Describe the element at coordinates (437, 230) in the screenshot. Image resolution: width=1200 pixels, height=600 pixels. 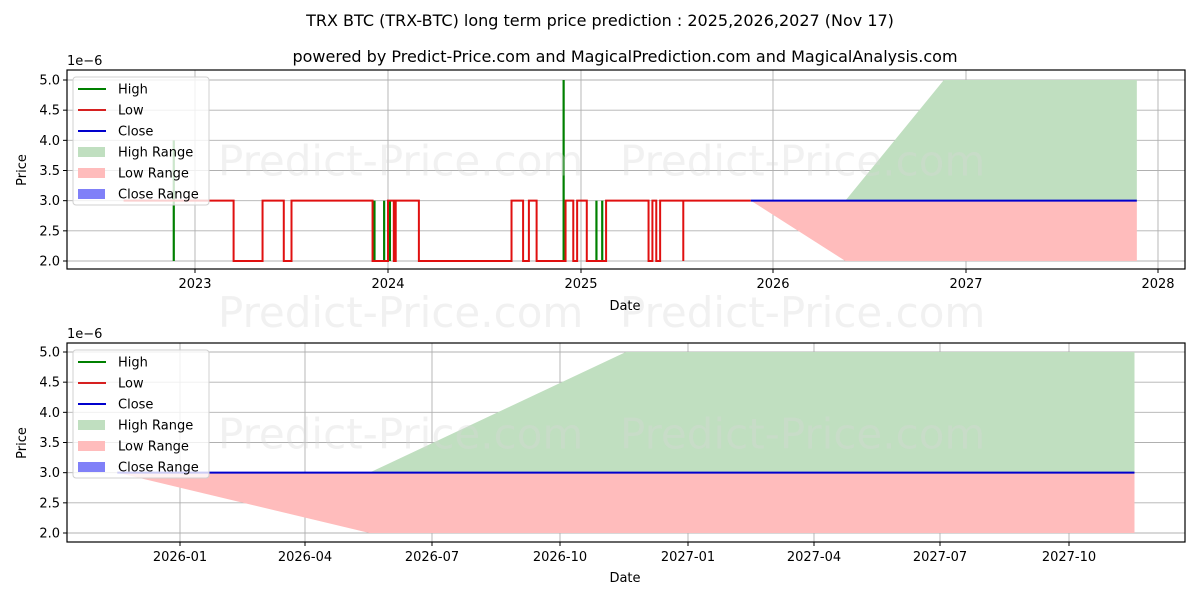
I see `low-line` at that location.